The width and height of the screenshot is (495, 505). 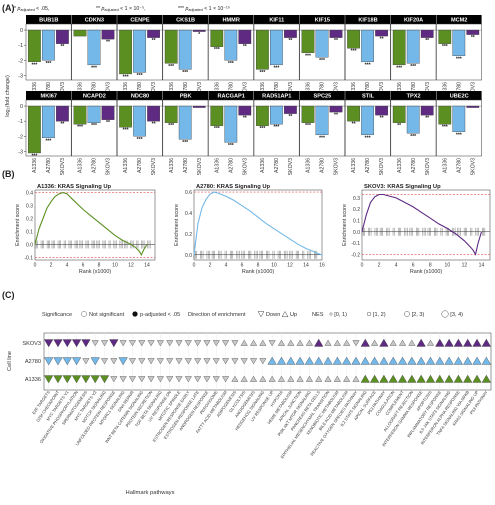 I want to click on sig-stars: ***, so click(x=182, y=9).